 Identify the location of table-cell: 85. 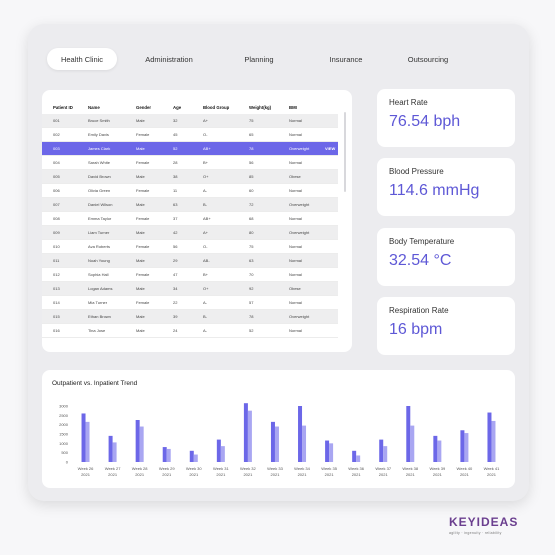
(251, 176).